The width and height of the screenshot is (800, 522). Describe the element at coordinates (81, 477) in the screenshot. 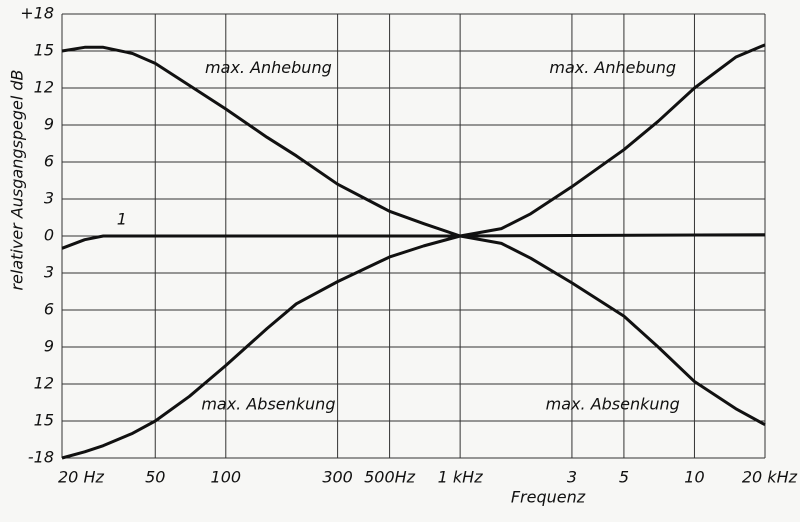

I see `x-tick-label: 20 Hz` at that location.